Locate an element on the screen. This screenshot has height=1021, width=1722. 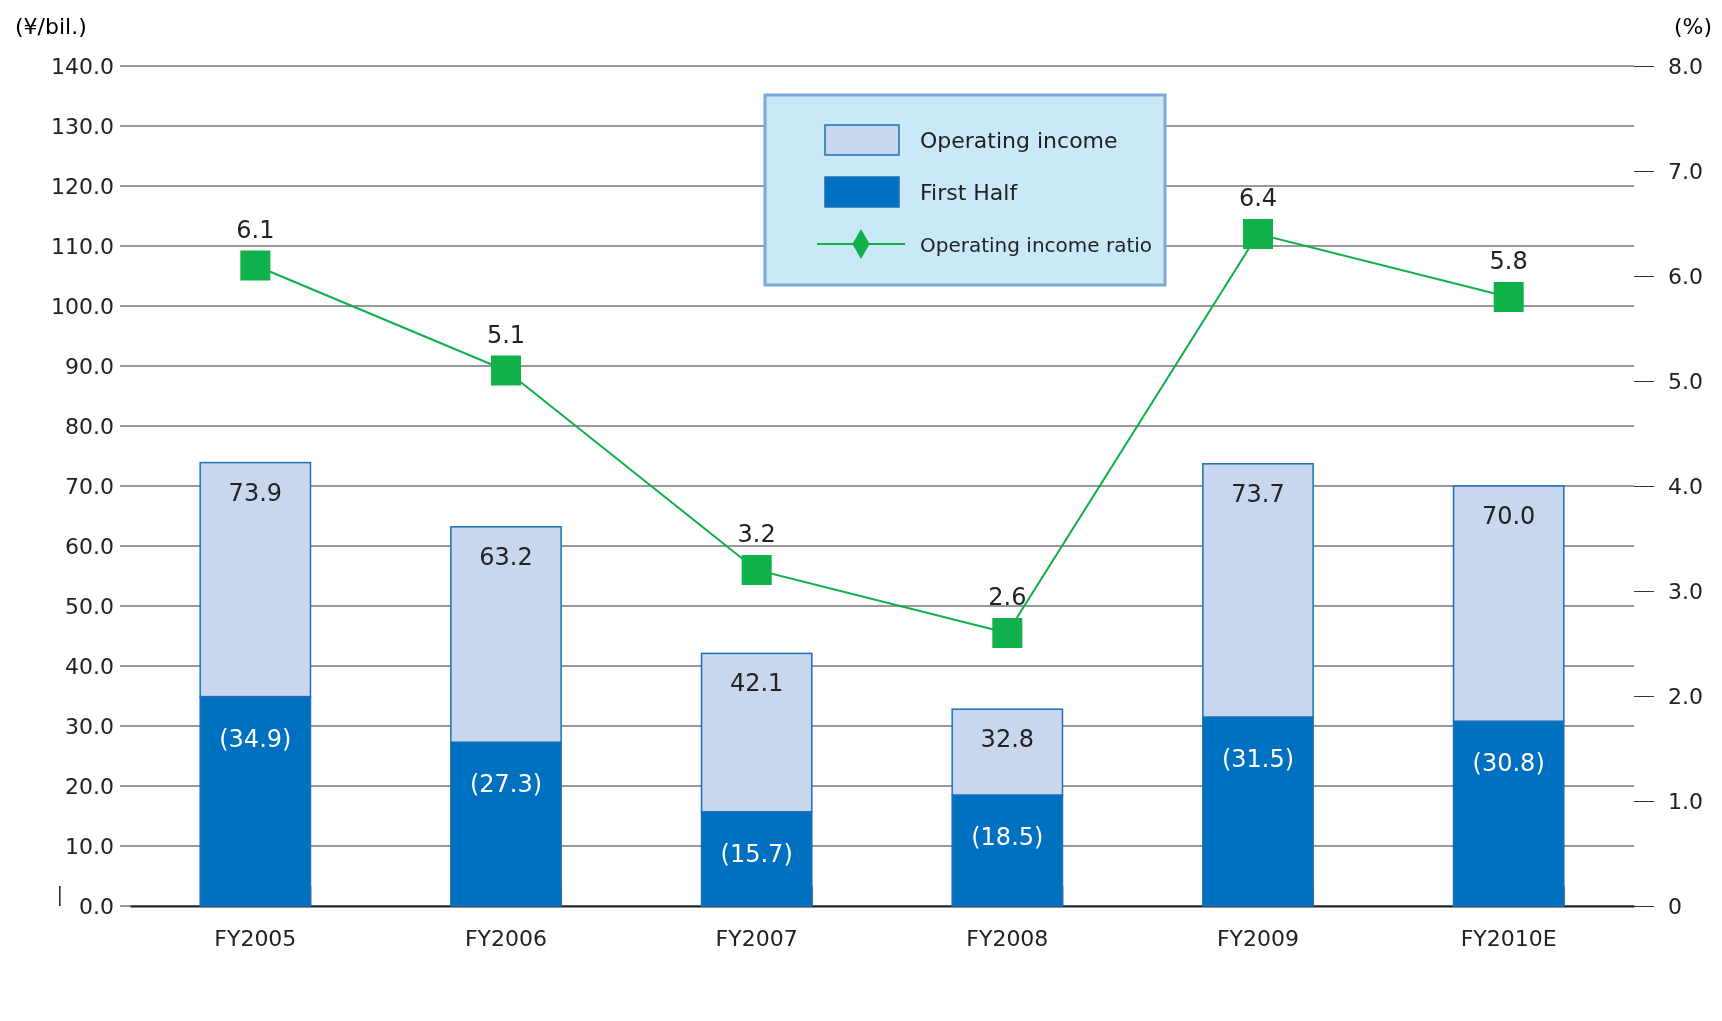
total-label: 70.0 is located at coordinates (1508, 516).